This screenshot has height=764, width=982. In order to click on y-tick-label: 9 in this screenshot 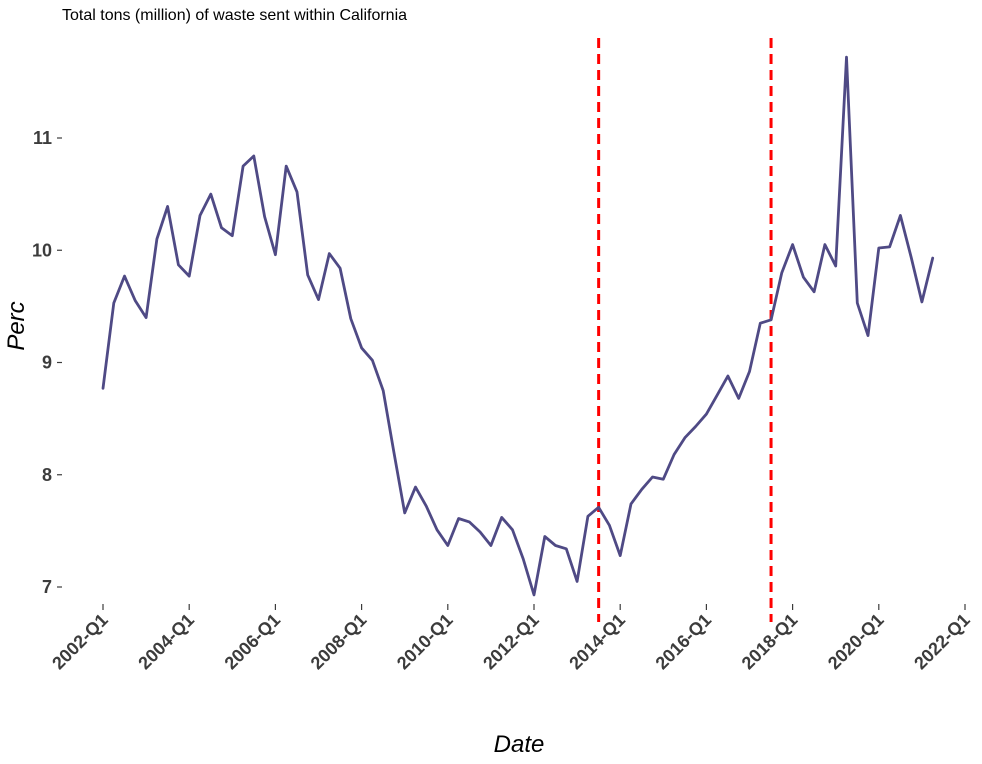, I will do `click(47, 363)`.